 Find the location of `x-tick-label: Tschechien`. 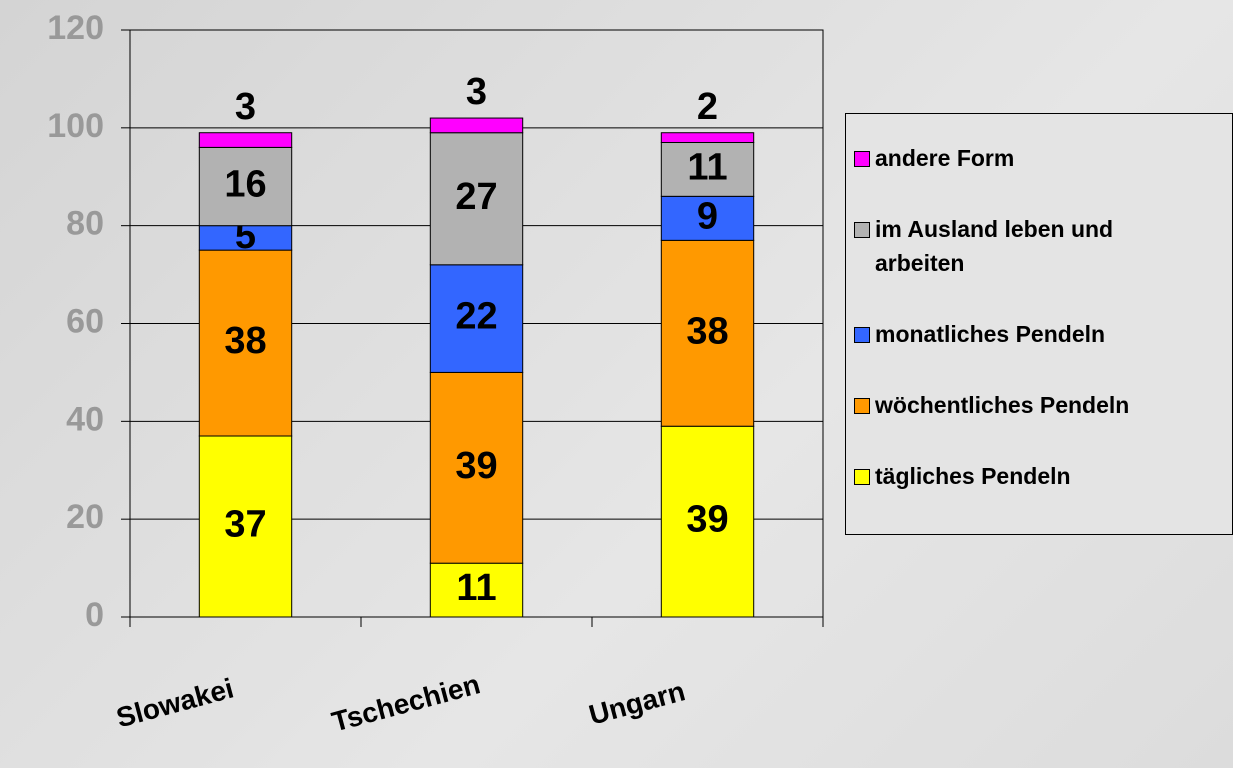

x-tick-label: Tschechien is located at coordinates (406, 702).